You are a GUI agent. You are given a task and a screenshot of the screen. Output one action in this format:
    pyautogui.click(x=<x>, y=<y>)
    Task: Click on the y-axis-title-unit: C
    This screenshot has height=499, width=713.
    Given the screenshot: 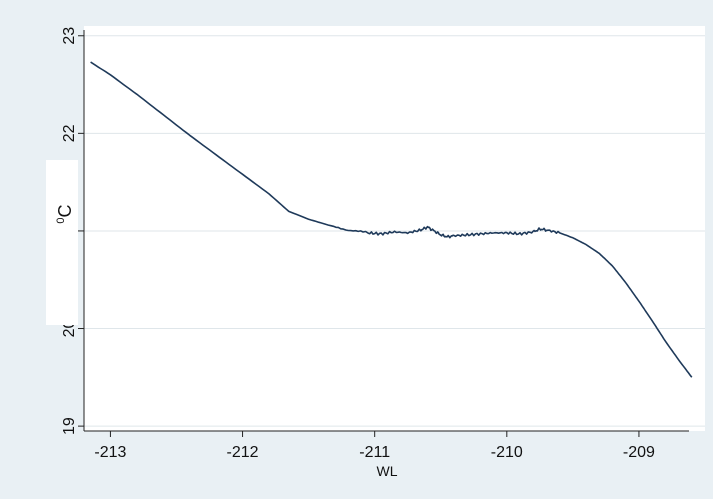 What is the action you would take?
    pyautogui.click(x=65, y=211)
    